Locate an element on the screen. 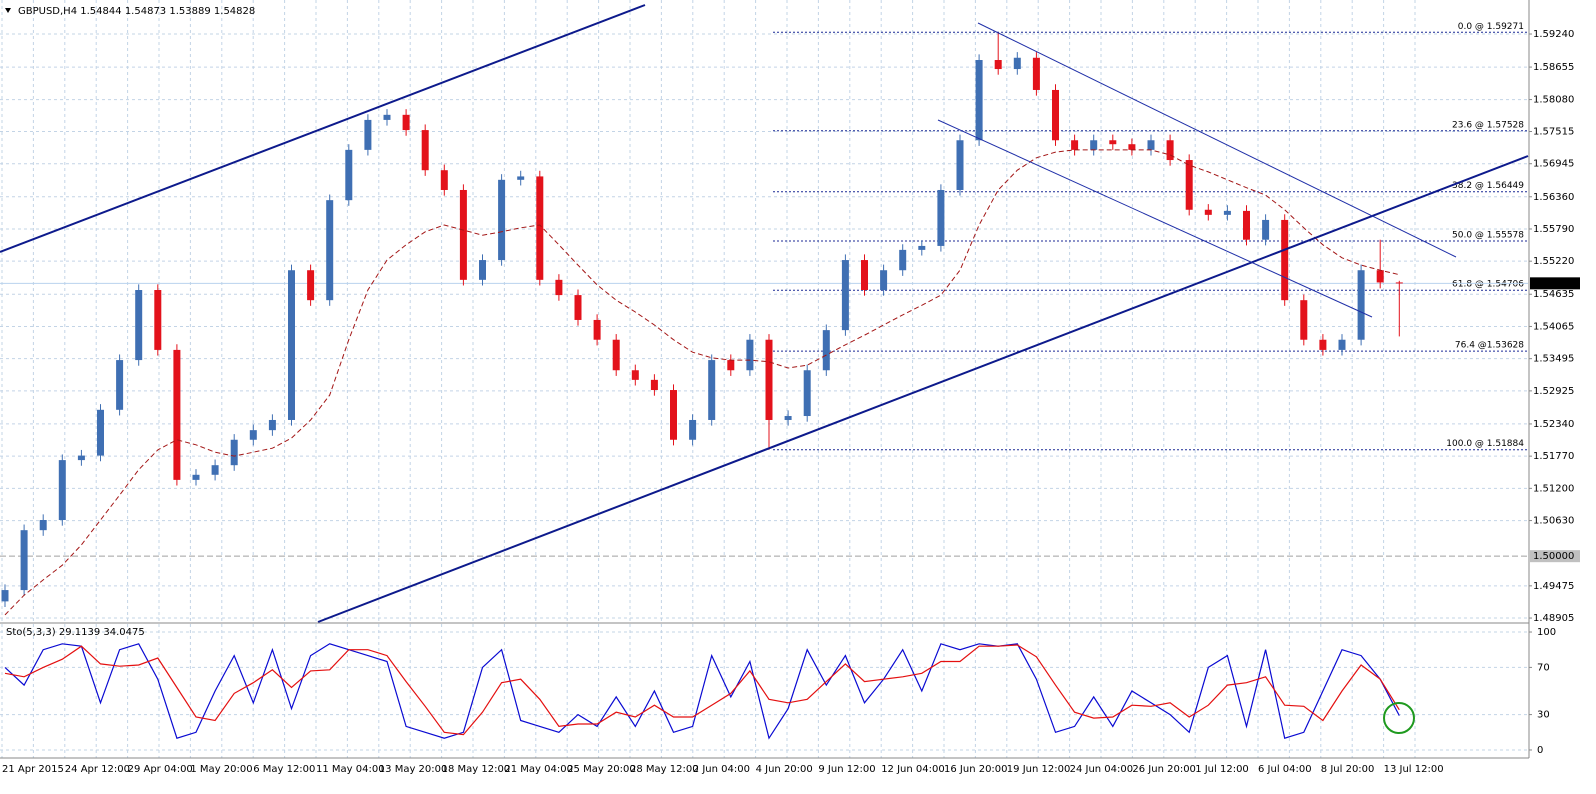 The image size is (1596, 794). x-tick-label: 25 May 20:00 is located at coordinates (601, 769).